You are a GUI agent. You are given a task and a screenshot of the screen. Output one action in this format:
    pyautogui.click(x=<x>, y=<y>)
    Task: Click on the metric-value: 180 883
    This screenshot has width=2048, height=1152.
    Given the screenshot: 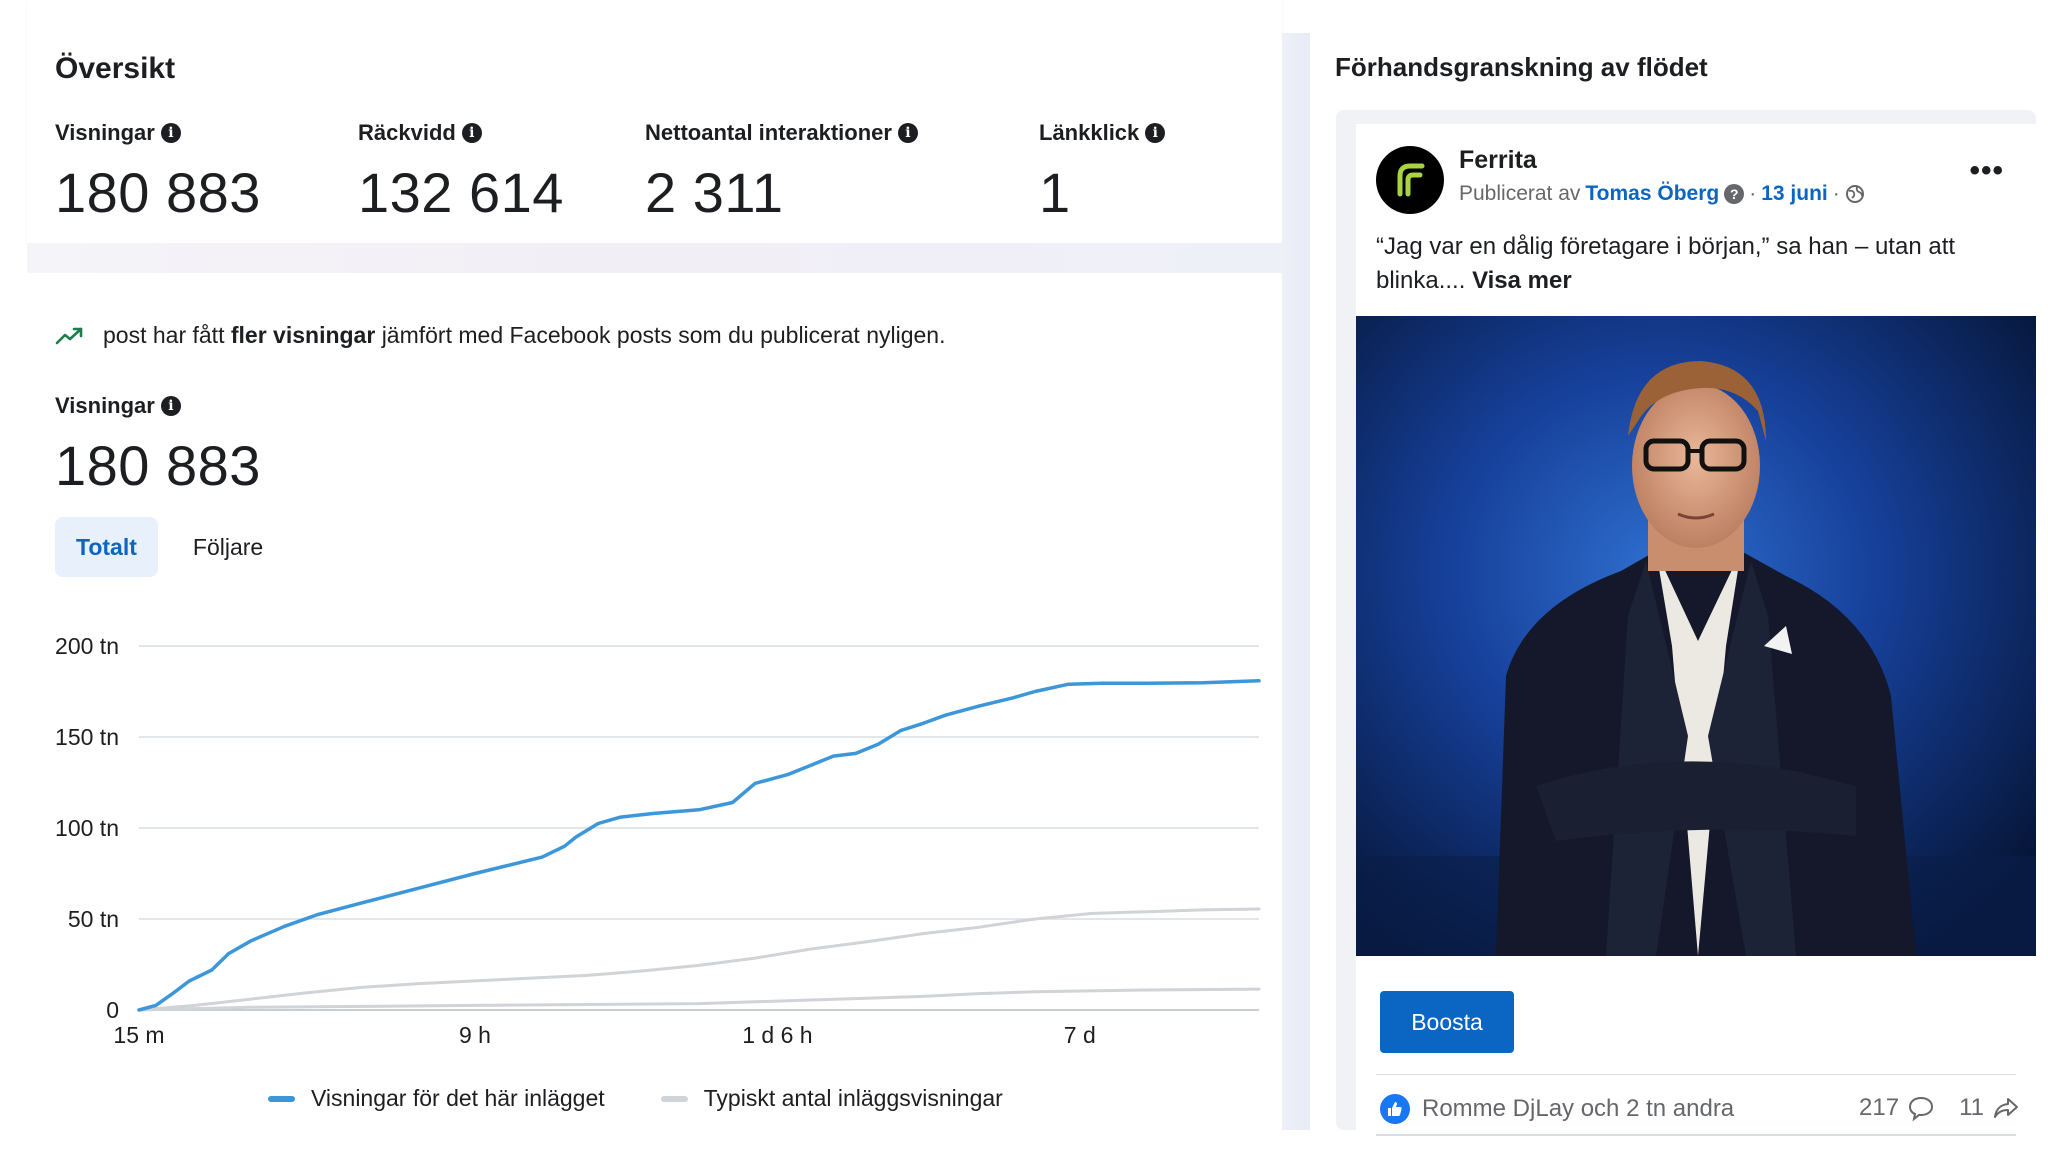 What is the action you would take?
    pyautogui.click(x=158, y=192)
    